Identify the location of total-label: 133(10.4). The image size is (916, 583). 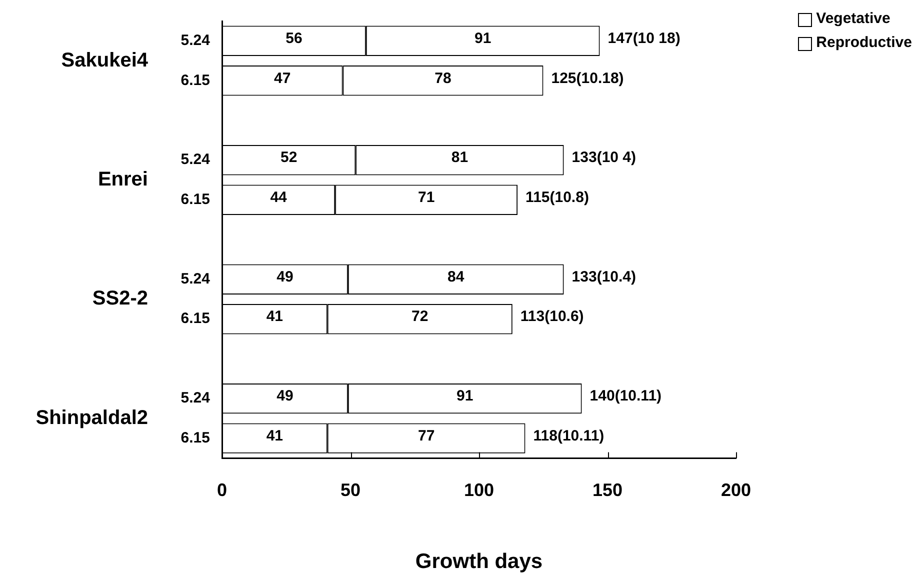
(604, 277).